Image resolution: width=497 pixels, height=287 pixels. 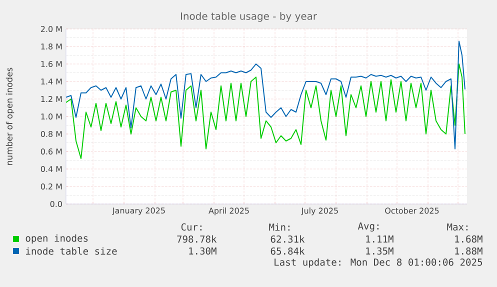 What do you see at coordinates (71, 251) in the screenshot?
I see `legend-label: inode table size` at bounding box center [71, 251].